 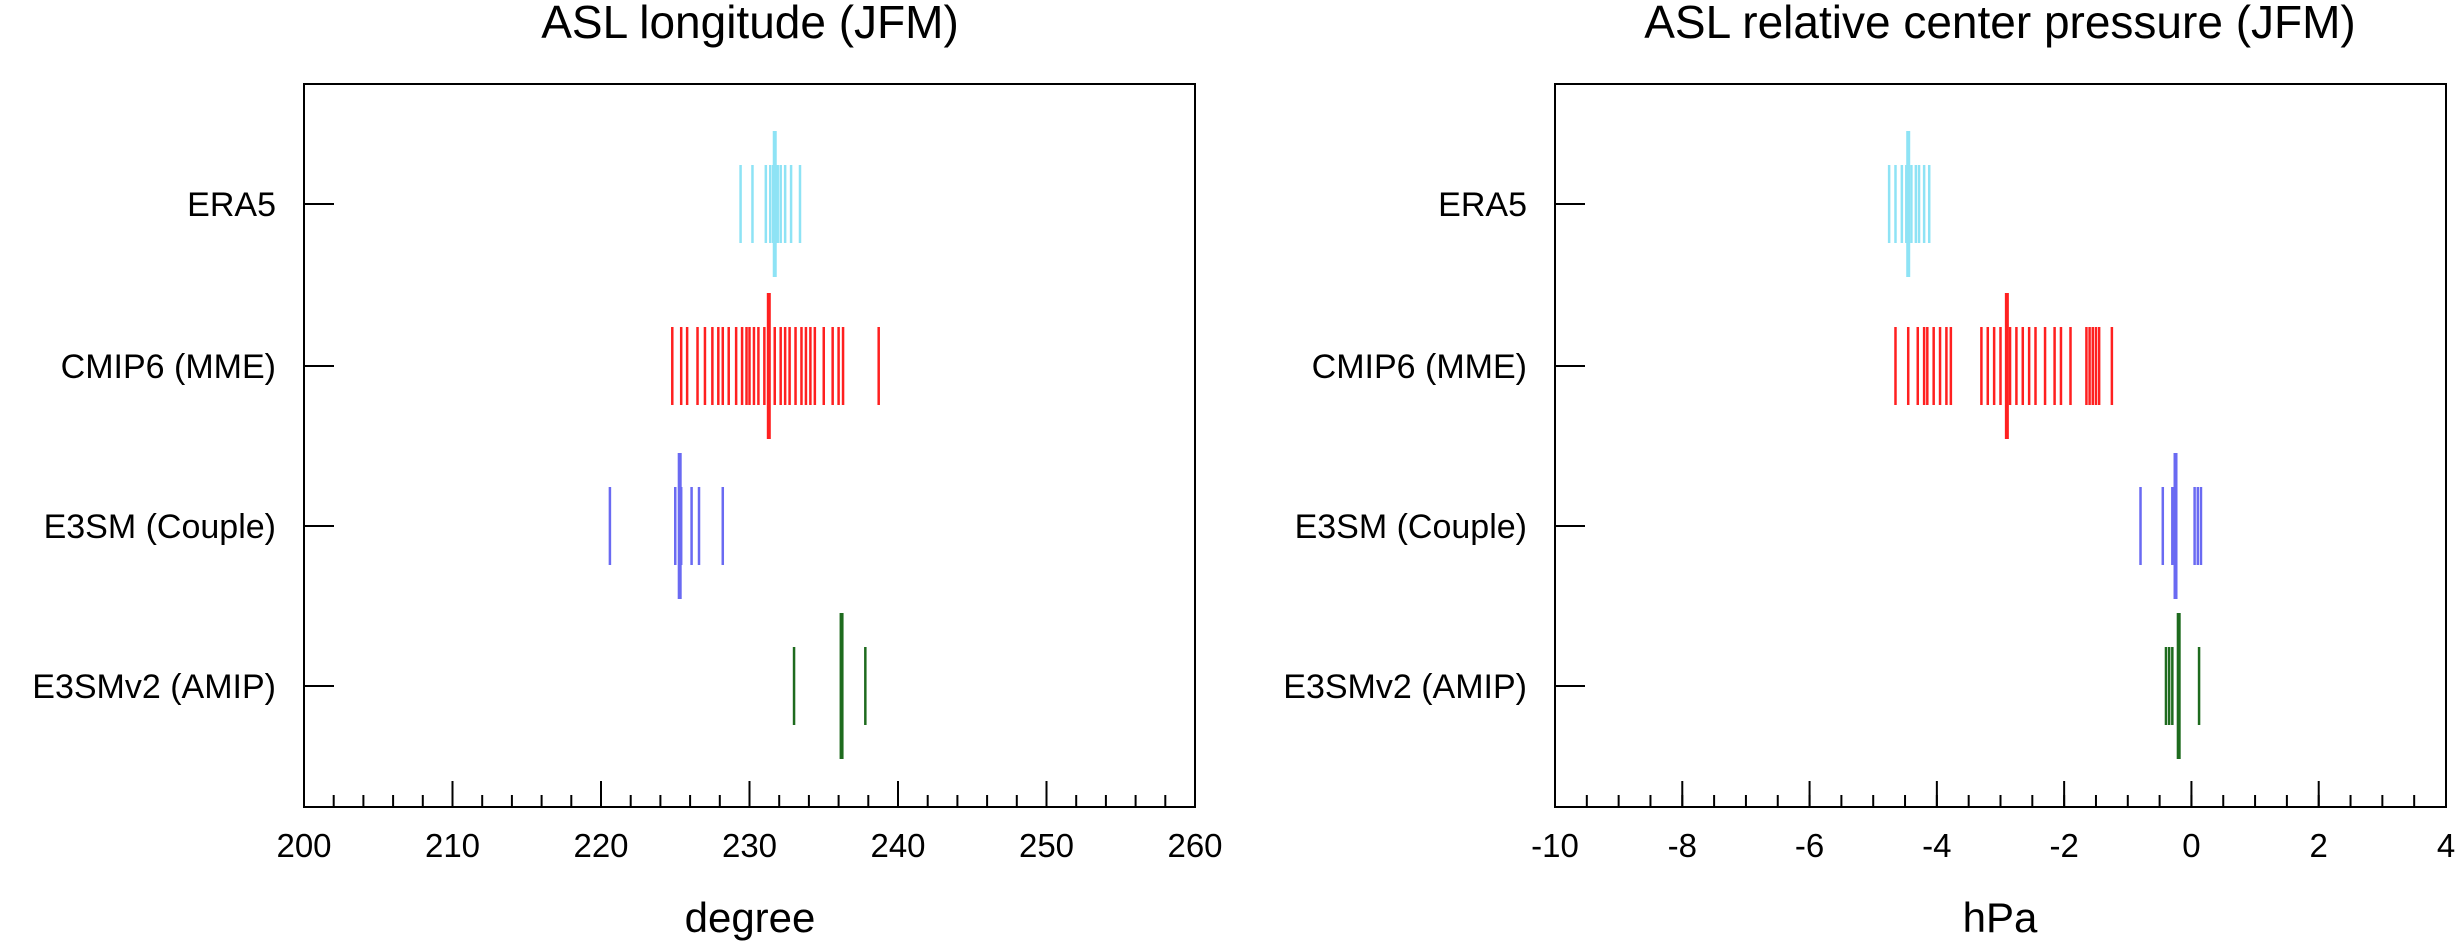 I want to click on x-tick-label: 4, so click(x=2446, y=845).